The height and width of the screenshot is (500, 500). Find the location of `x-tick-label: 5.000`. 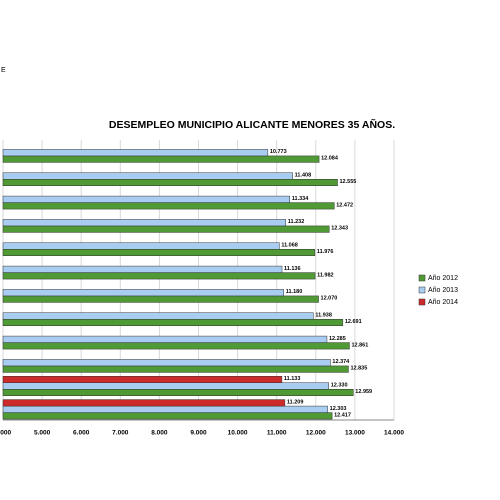

x-tick-label: 5.000 is located at coordinates (42, 433).